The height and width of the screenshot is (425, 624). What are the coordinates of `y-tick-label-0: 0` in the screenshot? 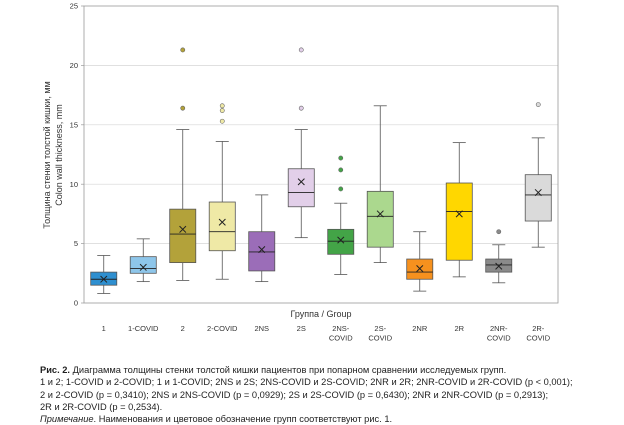 It's located at (76, 303).